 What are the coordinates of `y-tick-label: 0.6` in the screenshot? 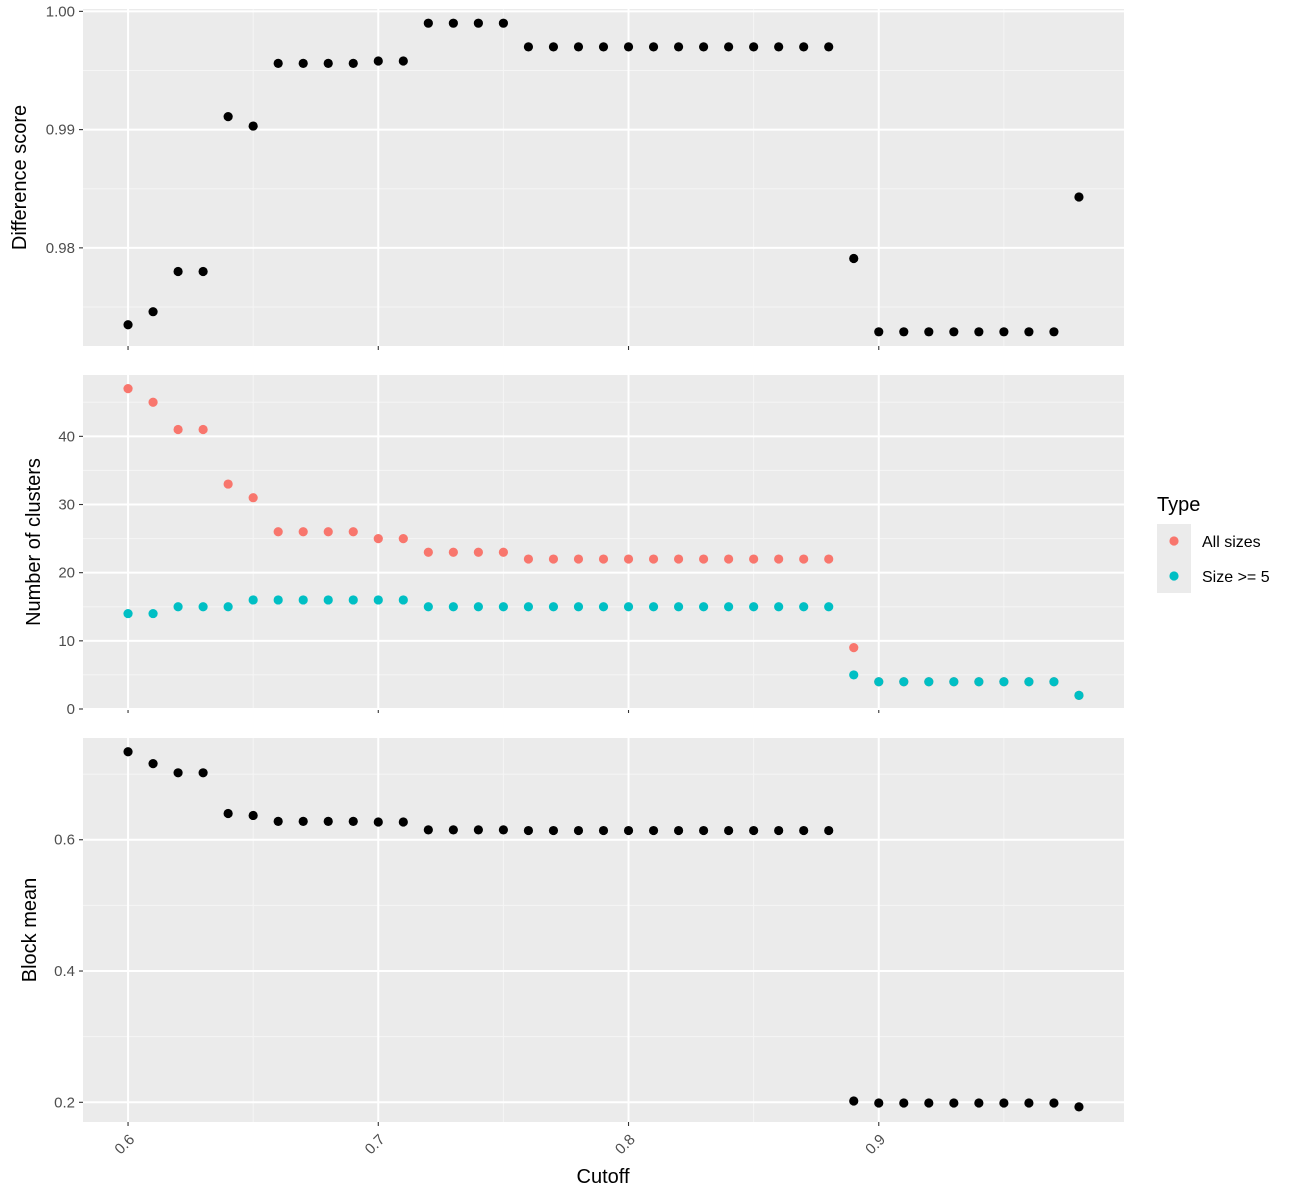 It's located at (64, 840).